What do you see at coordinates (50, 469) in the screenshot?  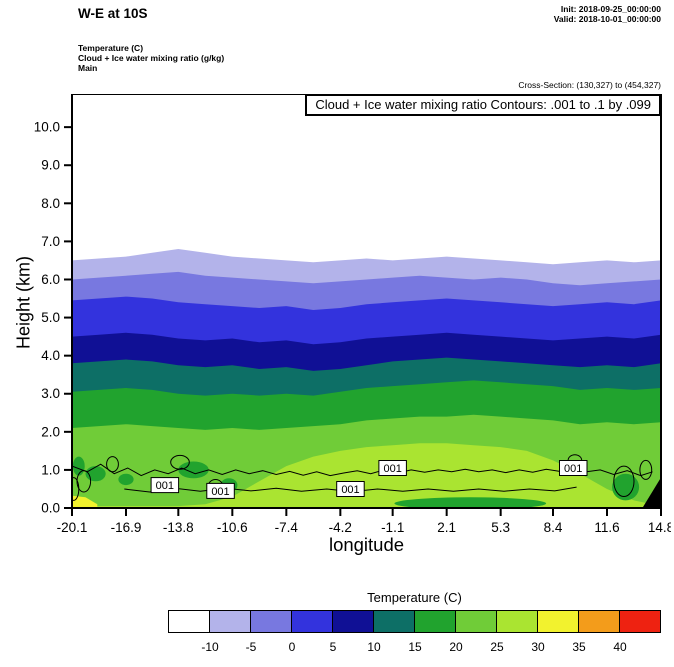 I see `y-tick-label: 1.0` at bounding box center [50, 469].